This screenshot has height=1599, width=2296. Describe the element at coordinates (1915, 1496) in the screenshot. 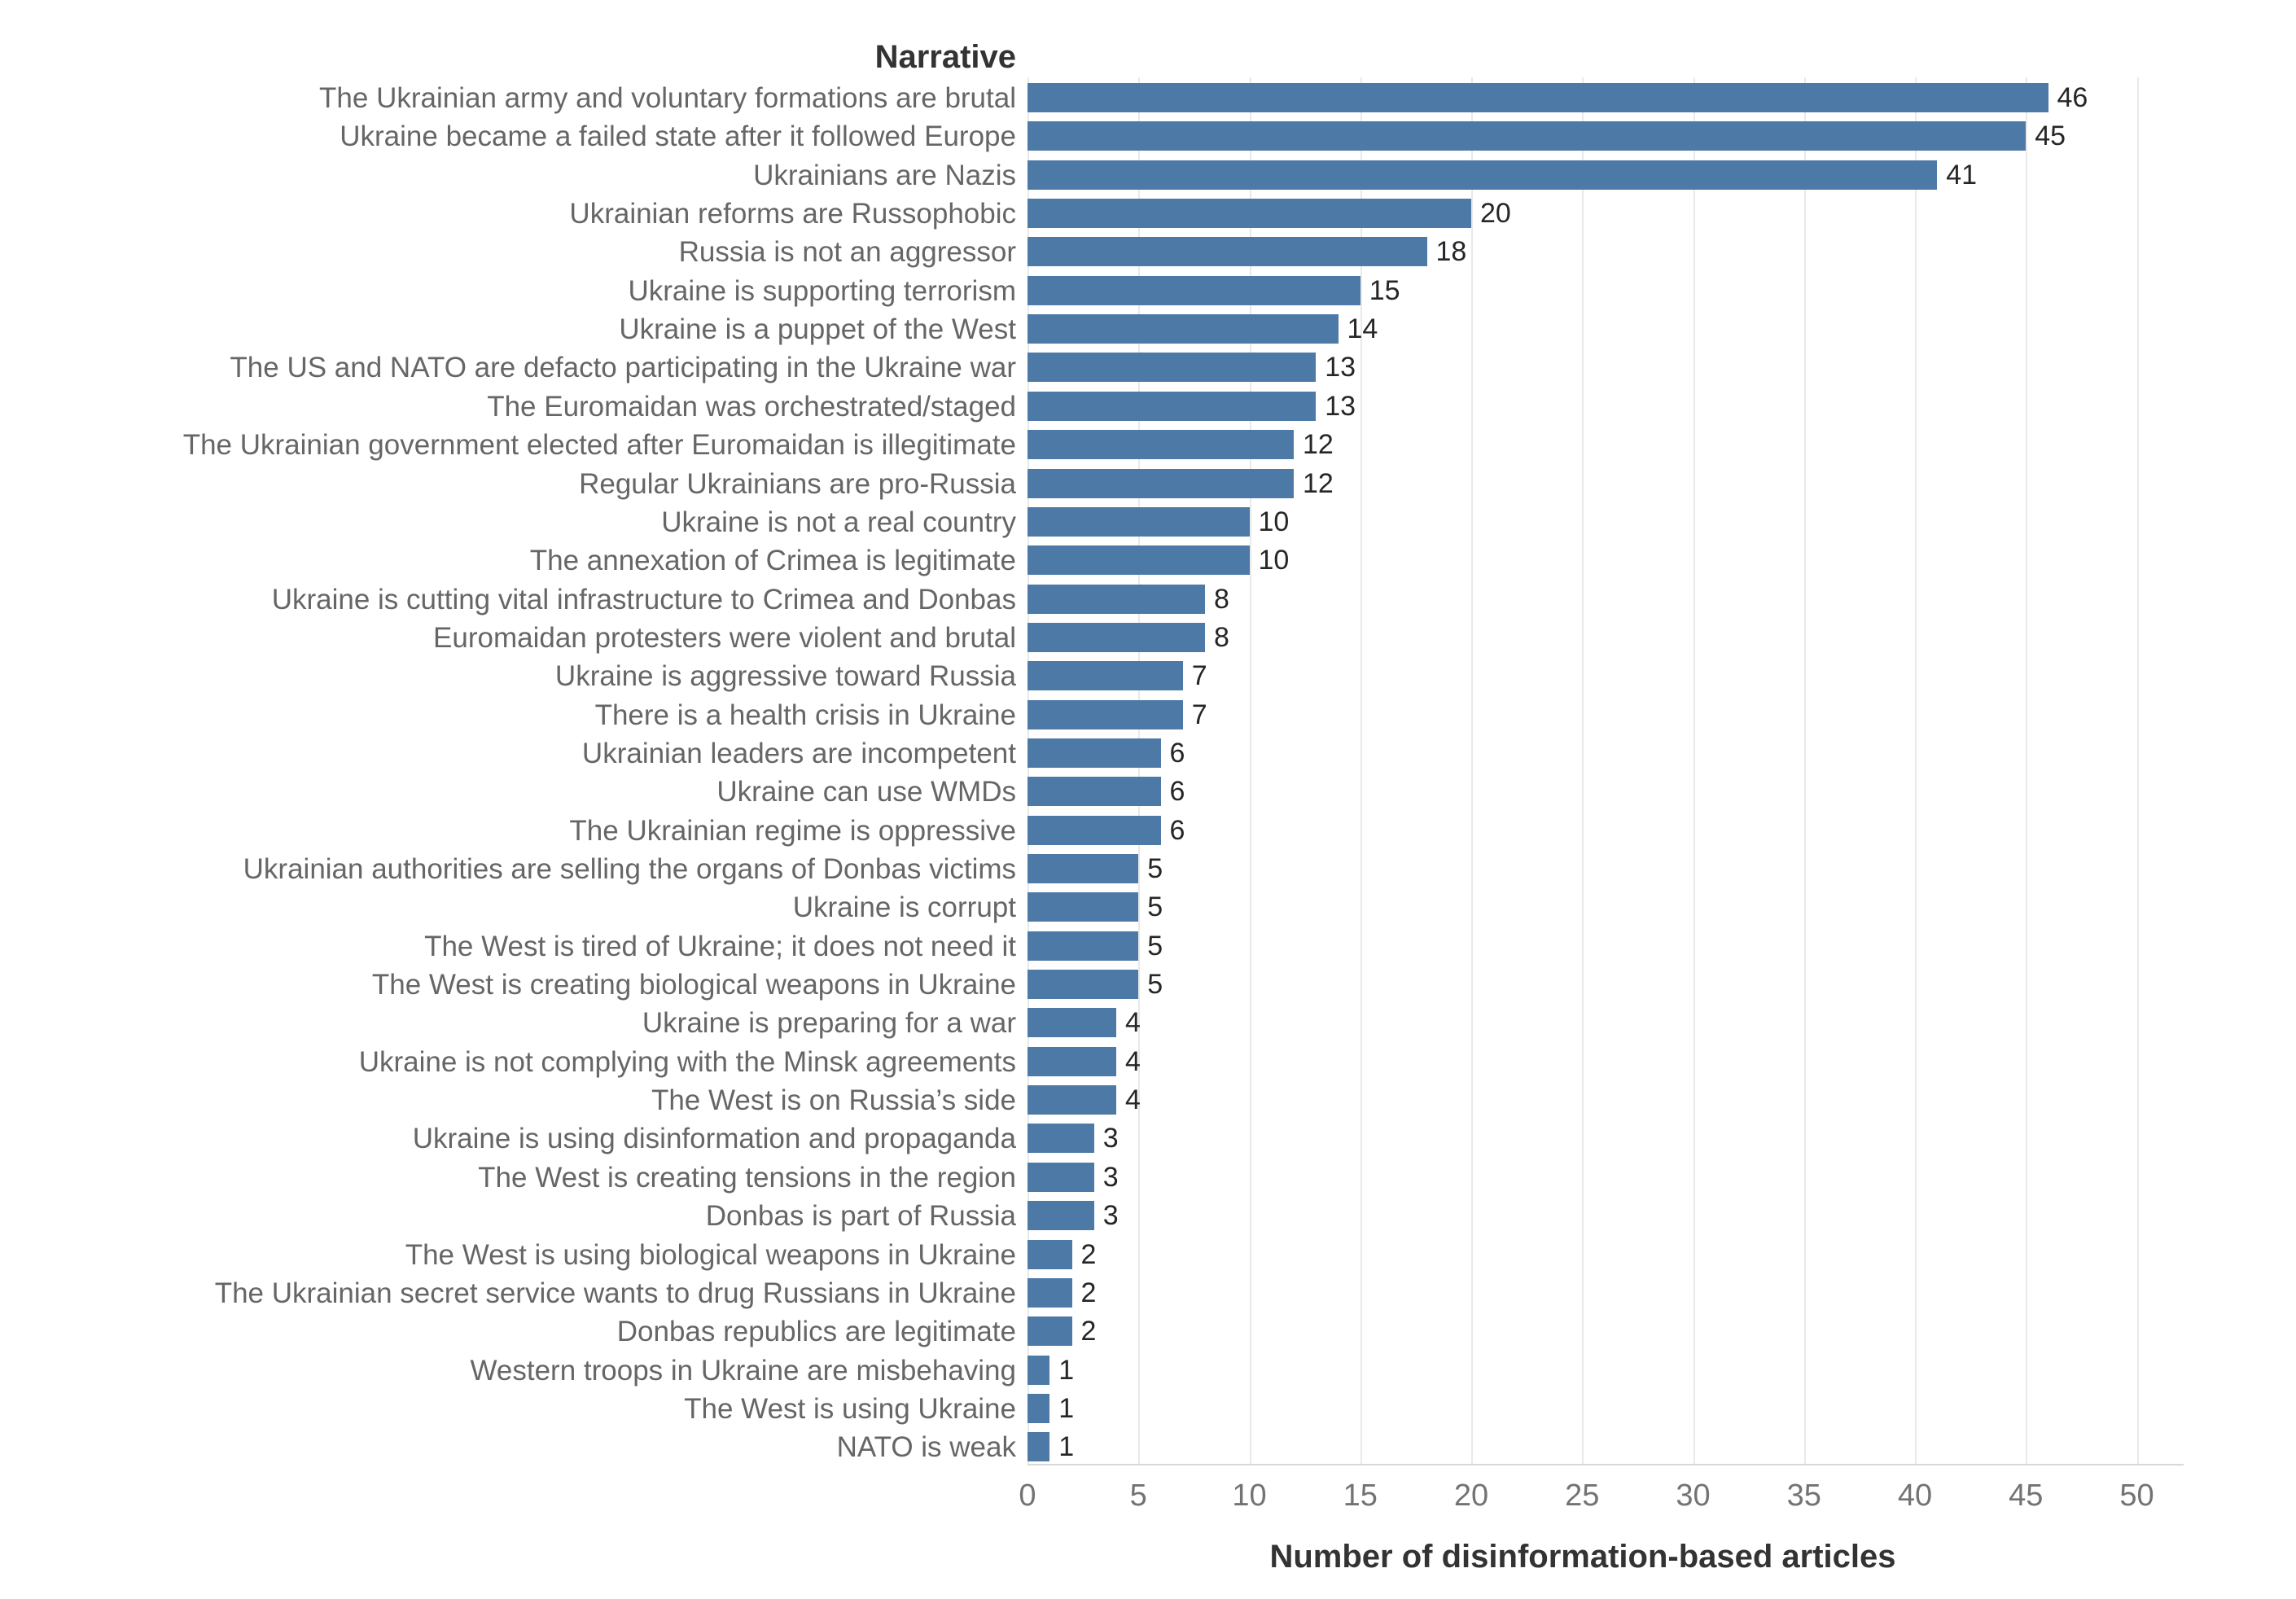

I see `x-tick-label: 40` at that location.